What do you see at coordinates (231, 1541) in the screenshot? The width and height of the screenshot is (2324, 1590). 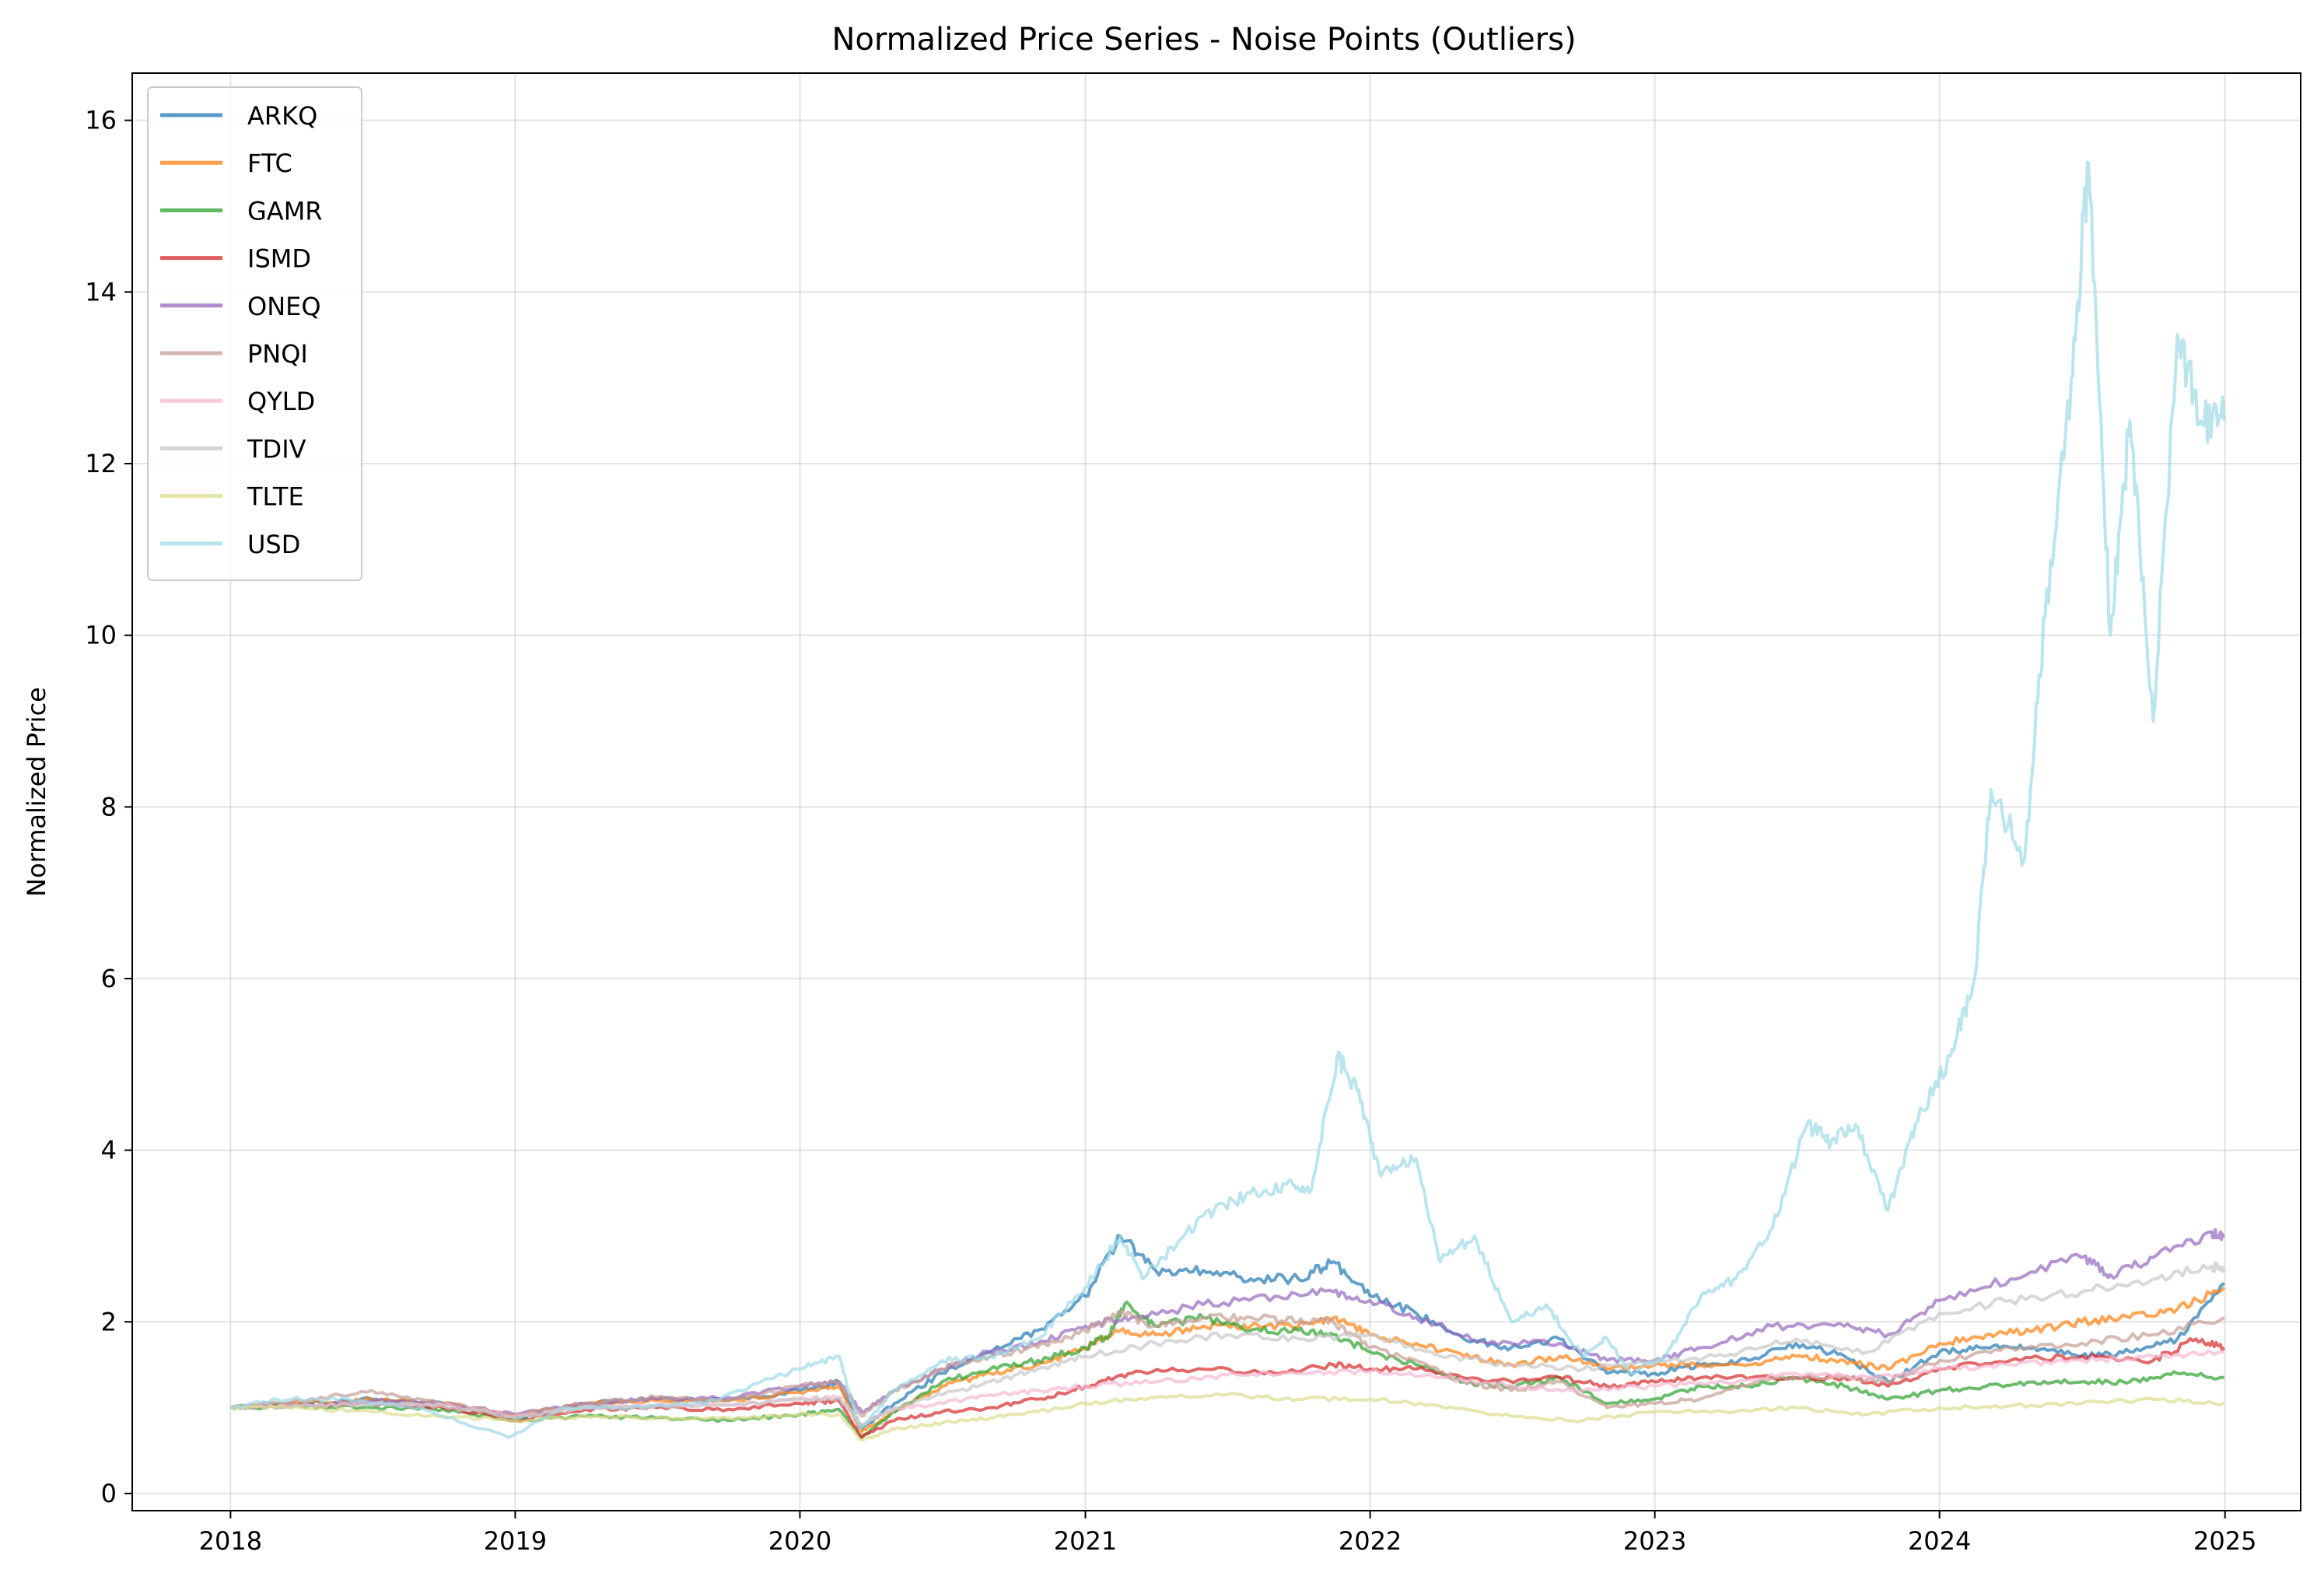 I see `x-tick-label: 2018` at bounding box center [231, 1541].